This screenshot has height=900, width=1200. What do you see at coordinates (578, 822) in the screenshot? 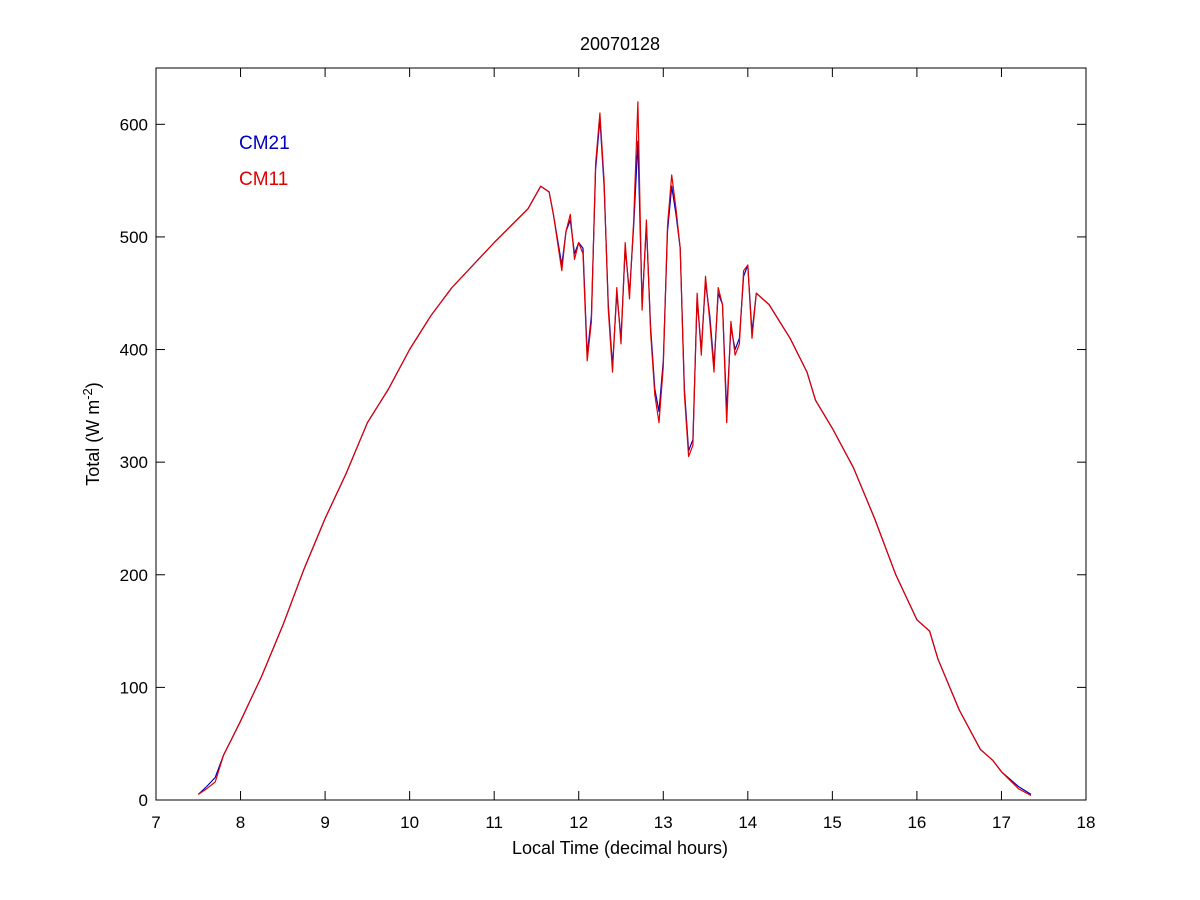
I see `x-tick-label: 12` at bounding box center [578, 822].